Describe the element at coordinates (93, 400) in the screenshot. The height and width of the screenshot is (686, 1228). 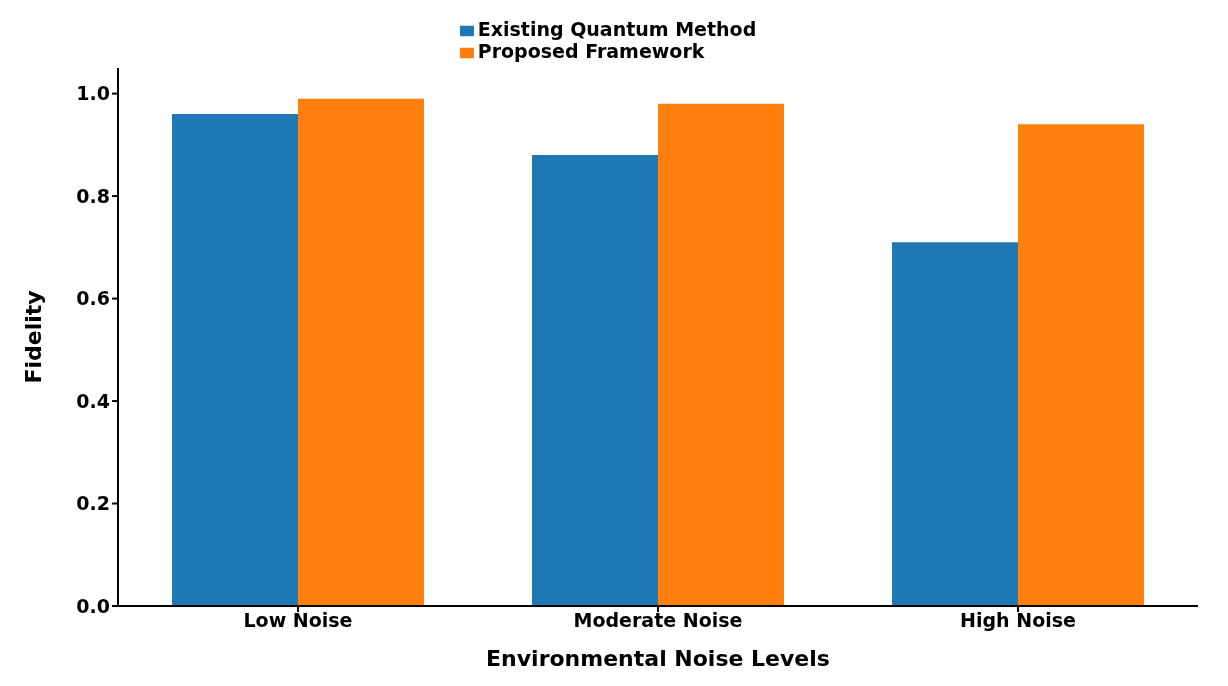
I see `y-tick-label: 0.4` at that location.